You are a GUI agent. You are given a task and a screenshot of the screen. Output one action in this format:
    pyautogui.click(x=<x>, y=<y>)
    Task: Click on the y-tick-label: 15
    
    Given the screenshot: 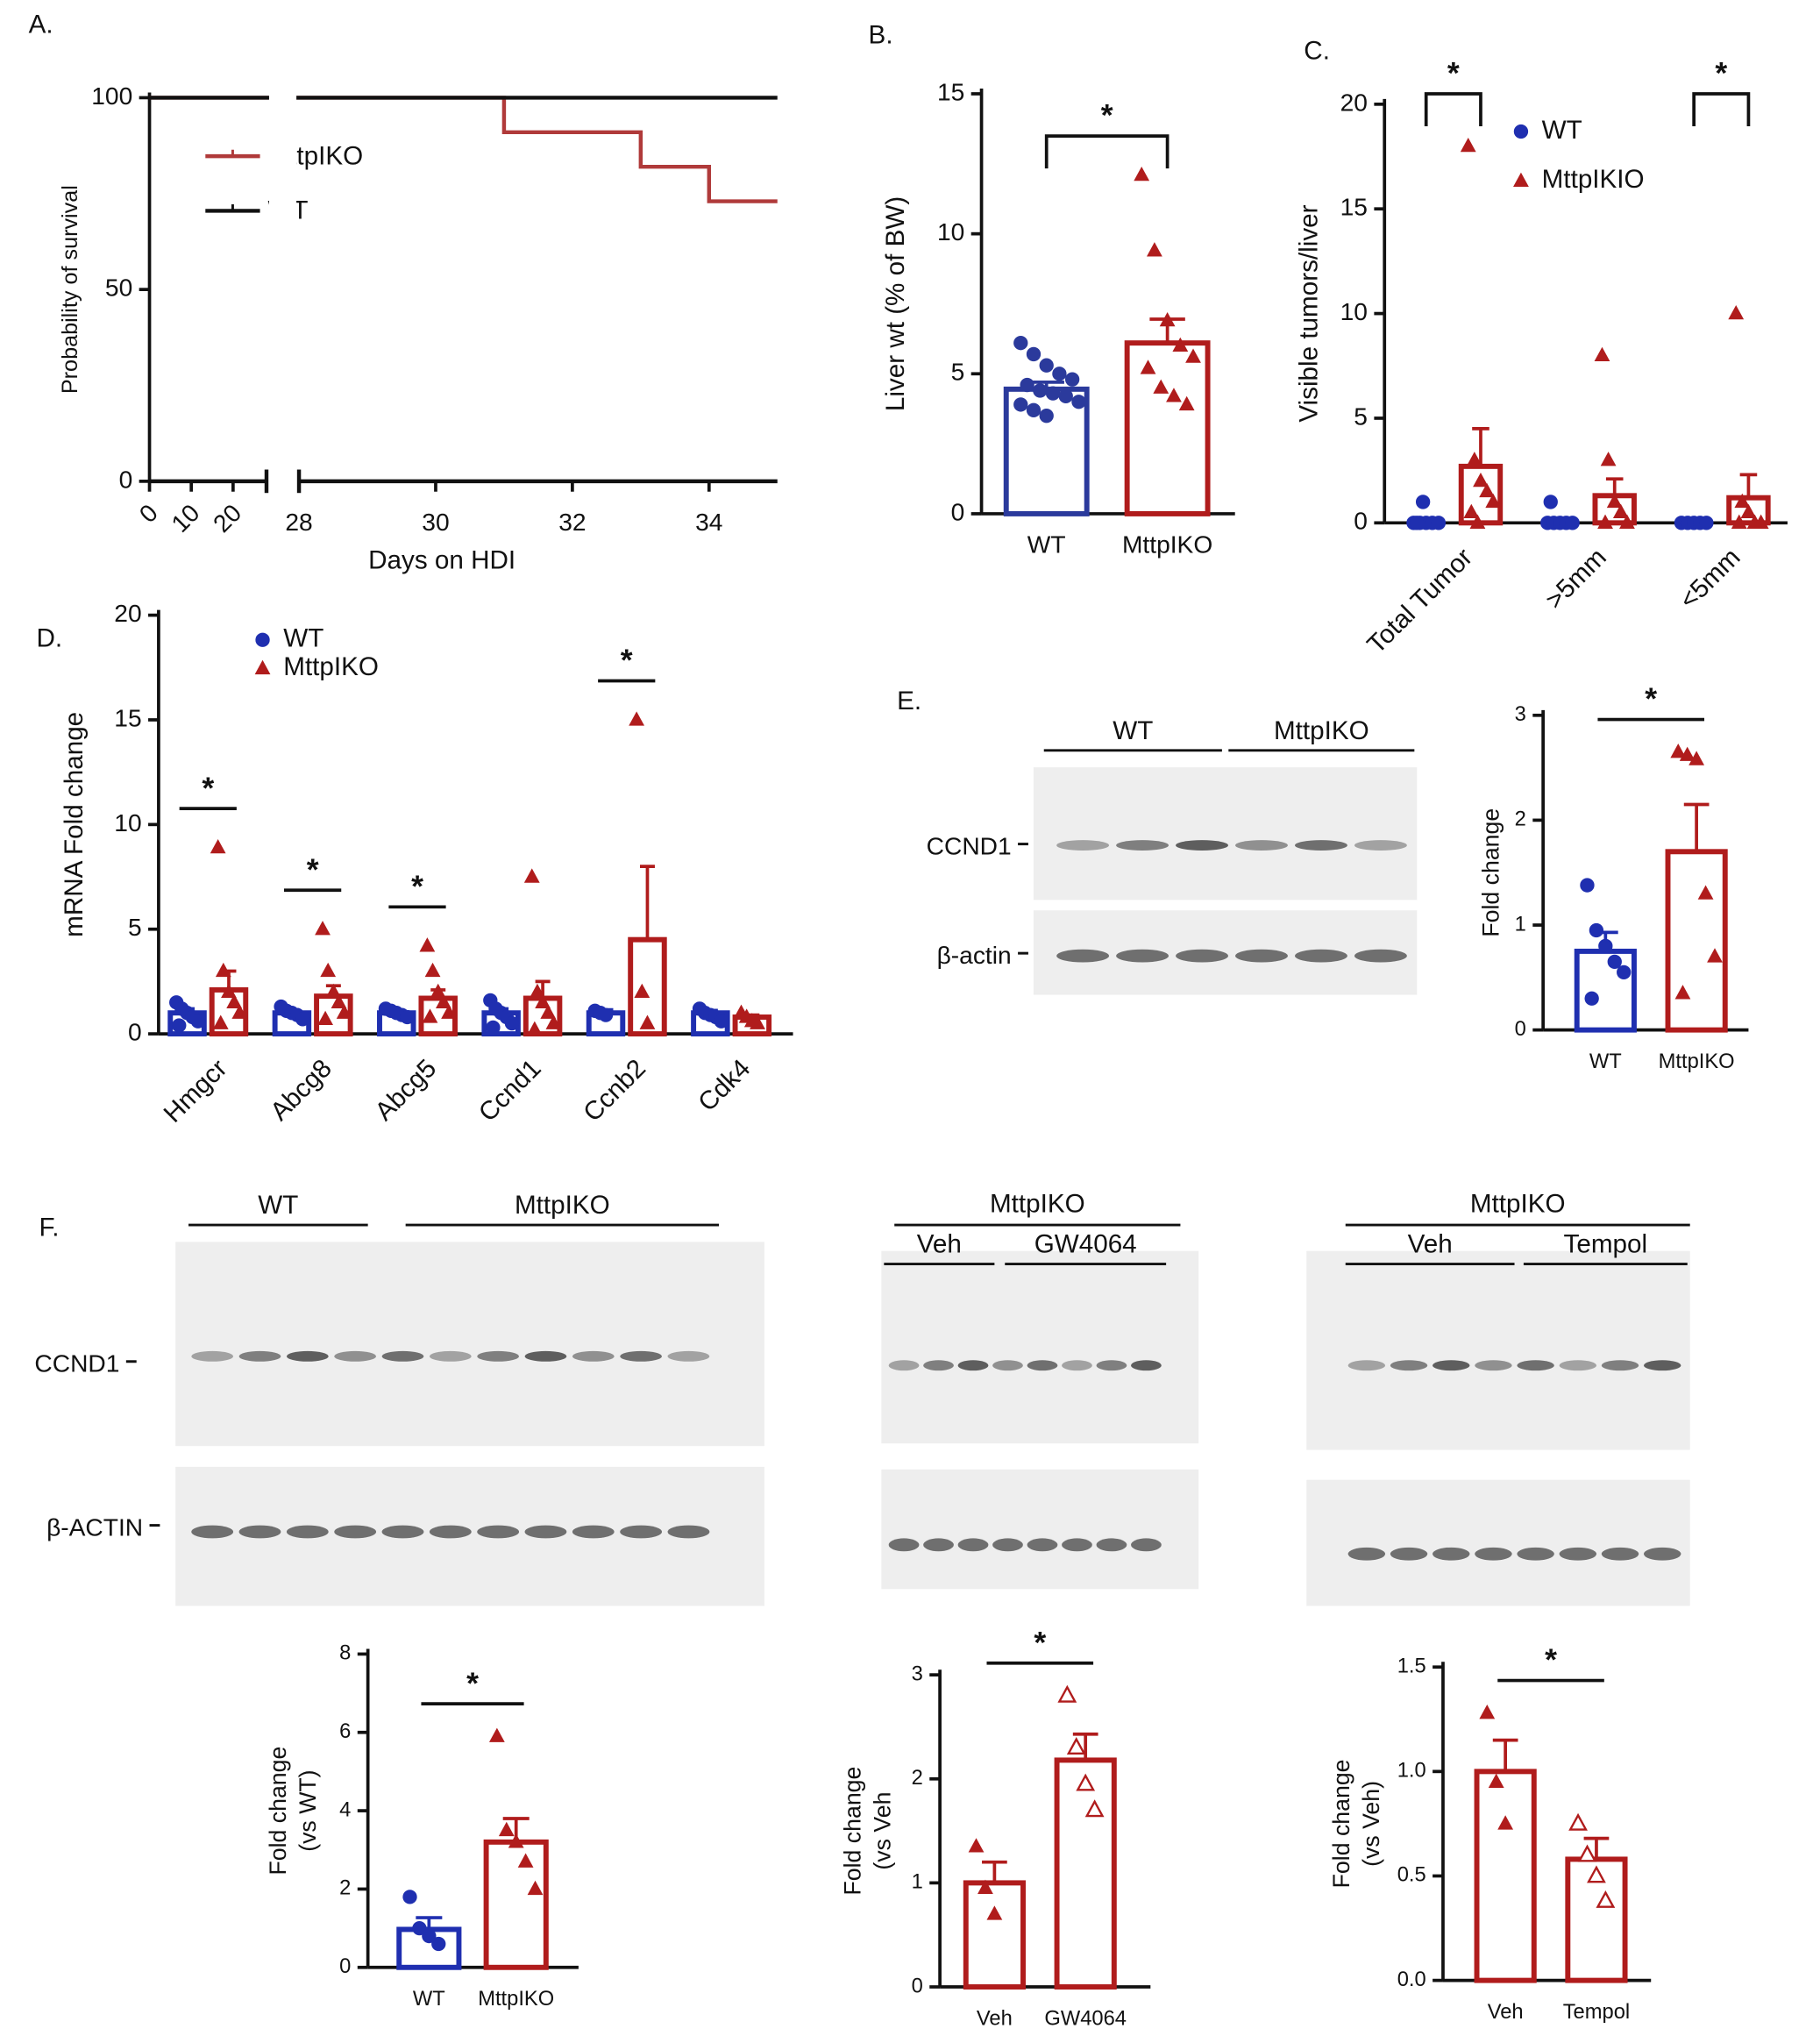 What is the action you would take?
    pyautogui.click(x=1354, y=207)
    